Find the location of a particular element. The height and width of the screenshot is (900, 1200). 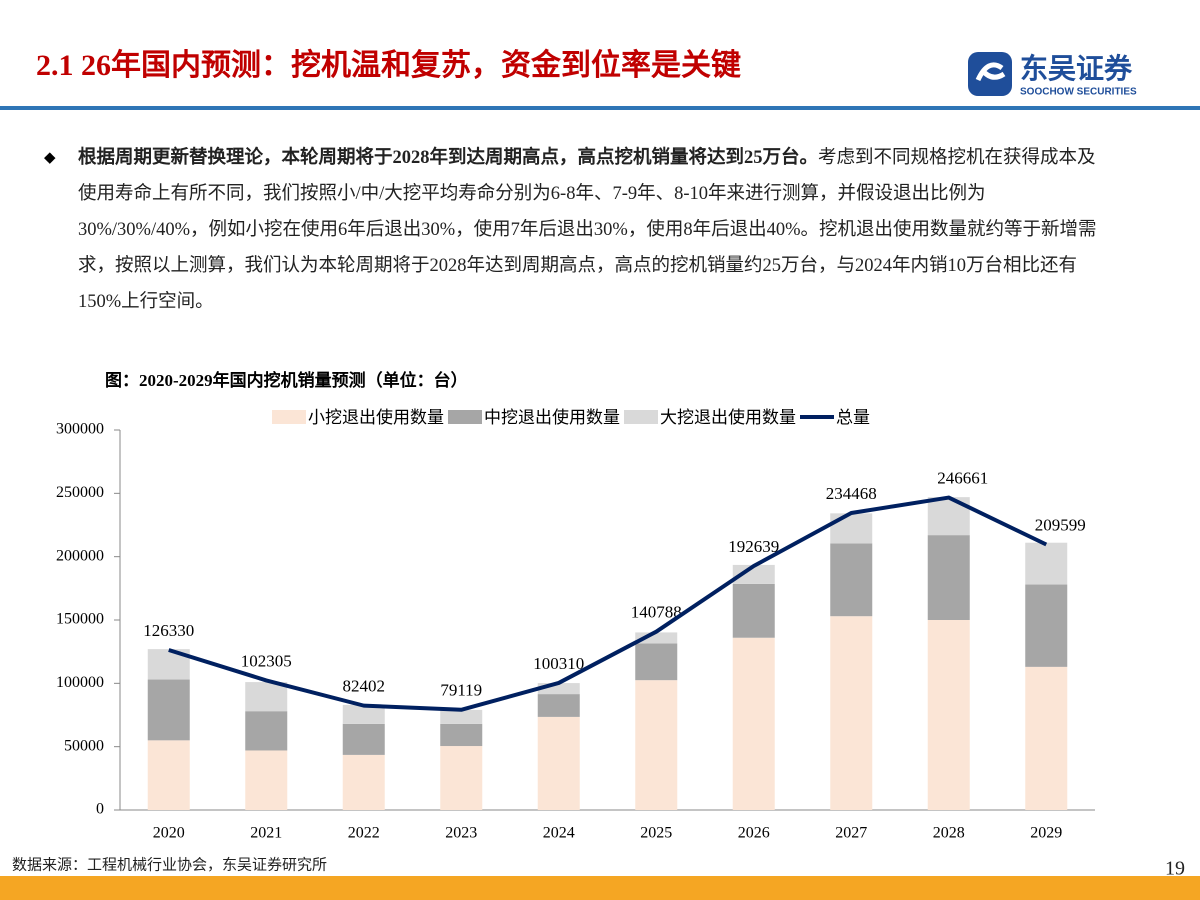

data-label: 209599 is located at coordinates (1060, 524).